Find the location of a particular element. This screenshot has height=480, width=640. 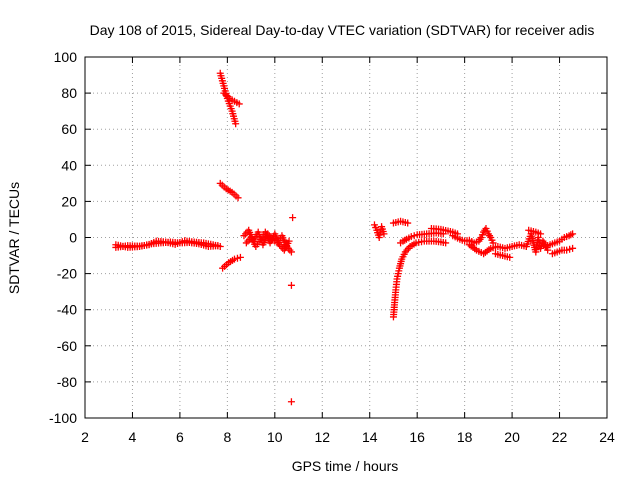

y-tick-label: 20 is located at coordinates (69, 201).